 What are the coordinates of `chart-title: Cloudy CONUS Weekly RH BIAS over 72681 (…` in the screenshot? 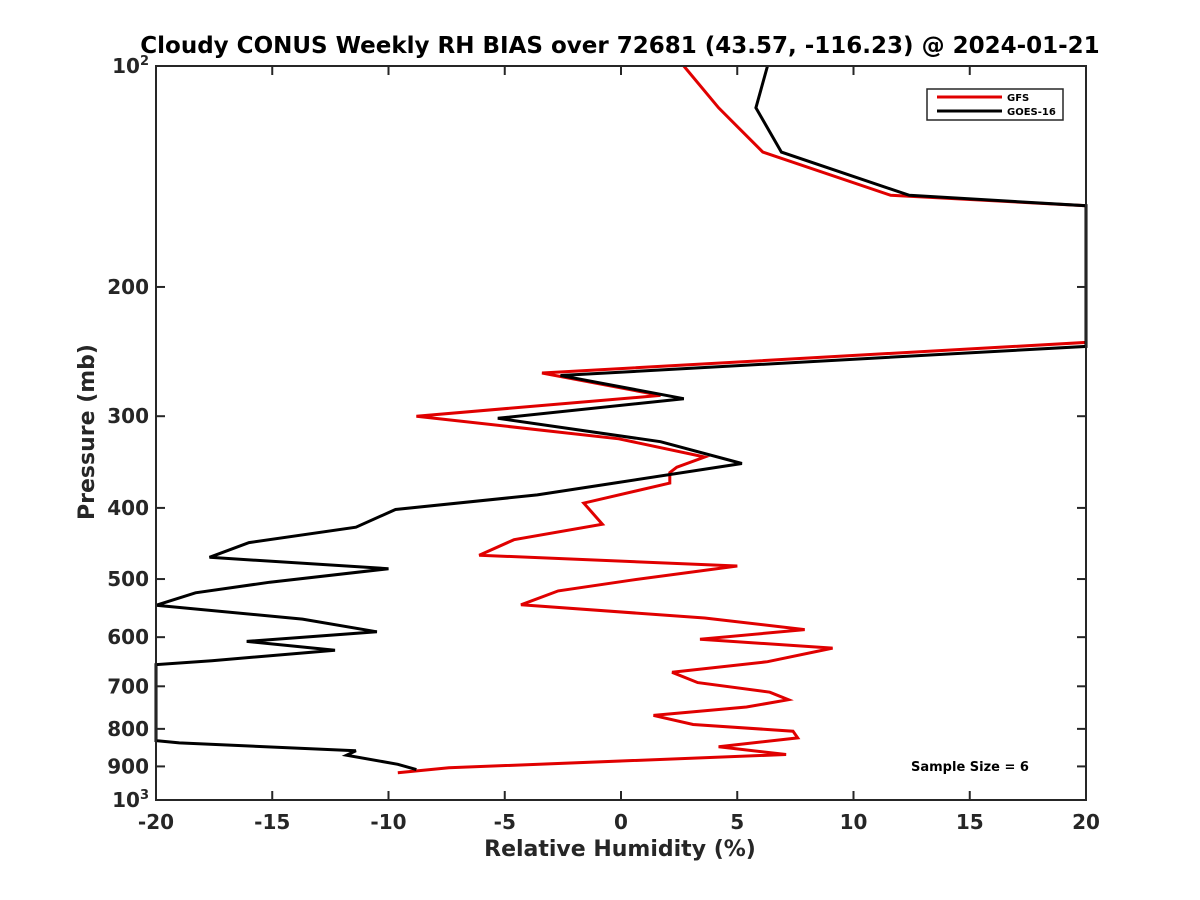 It's located at (619, 46).